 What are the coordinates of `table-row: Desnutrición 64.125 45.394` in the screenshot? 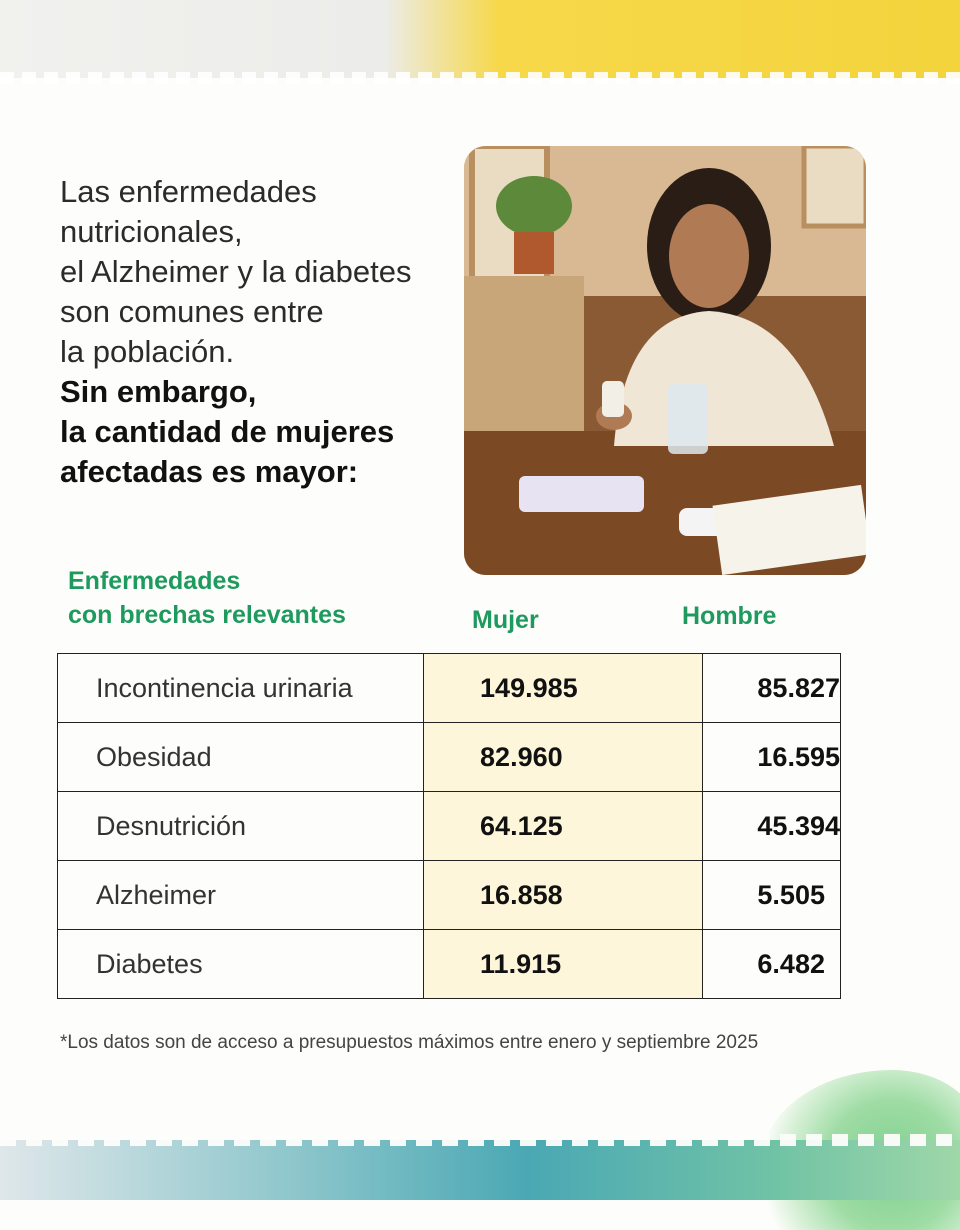 It's located at (448, 826).